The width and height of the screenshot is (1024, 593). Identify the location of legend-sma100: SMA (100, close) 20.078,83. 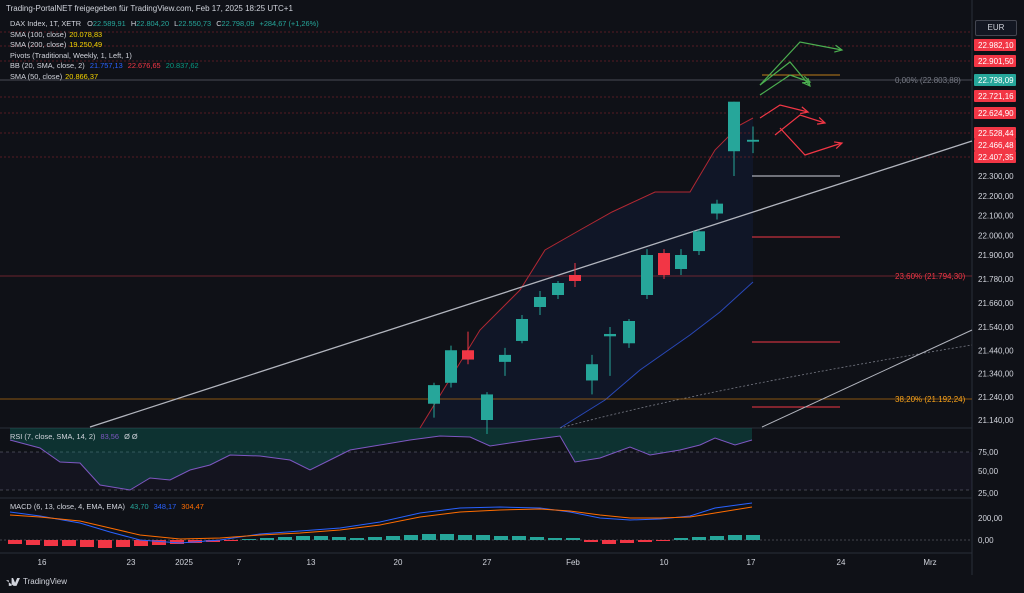
(56, 34).